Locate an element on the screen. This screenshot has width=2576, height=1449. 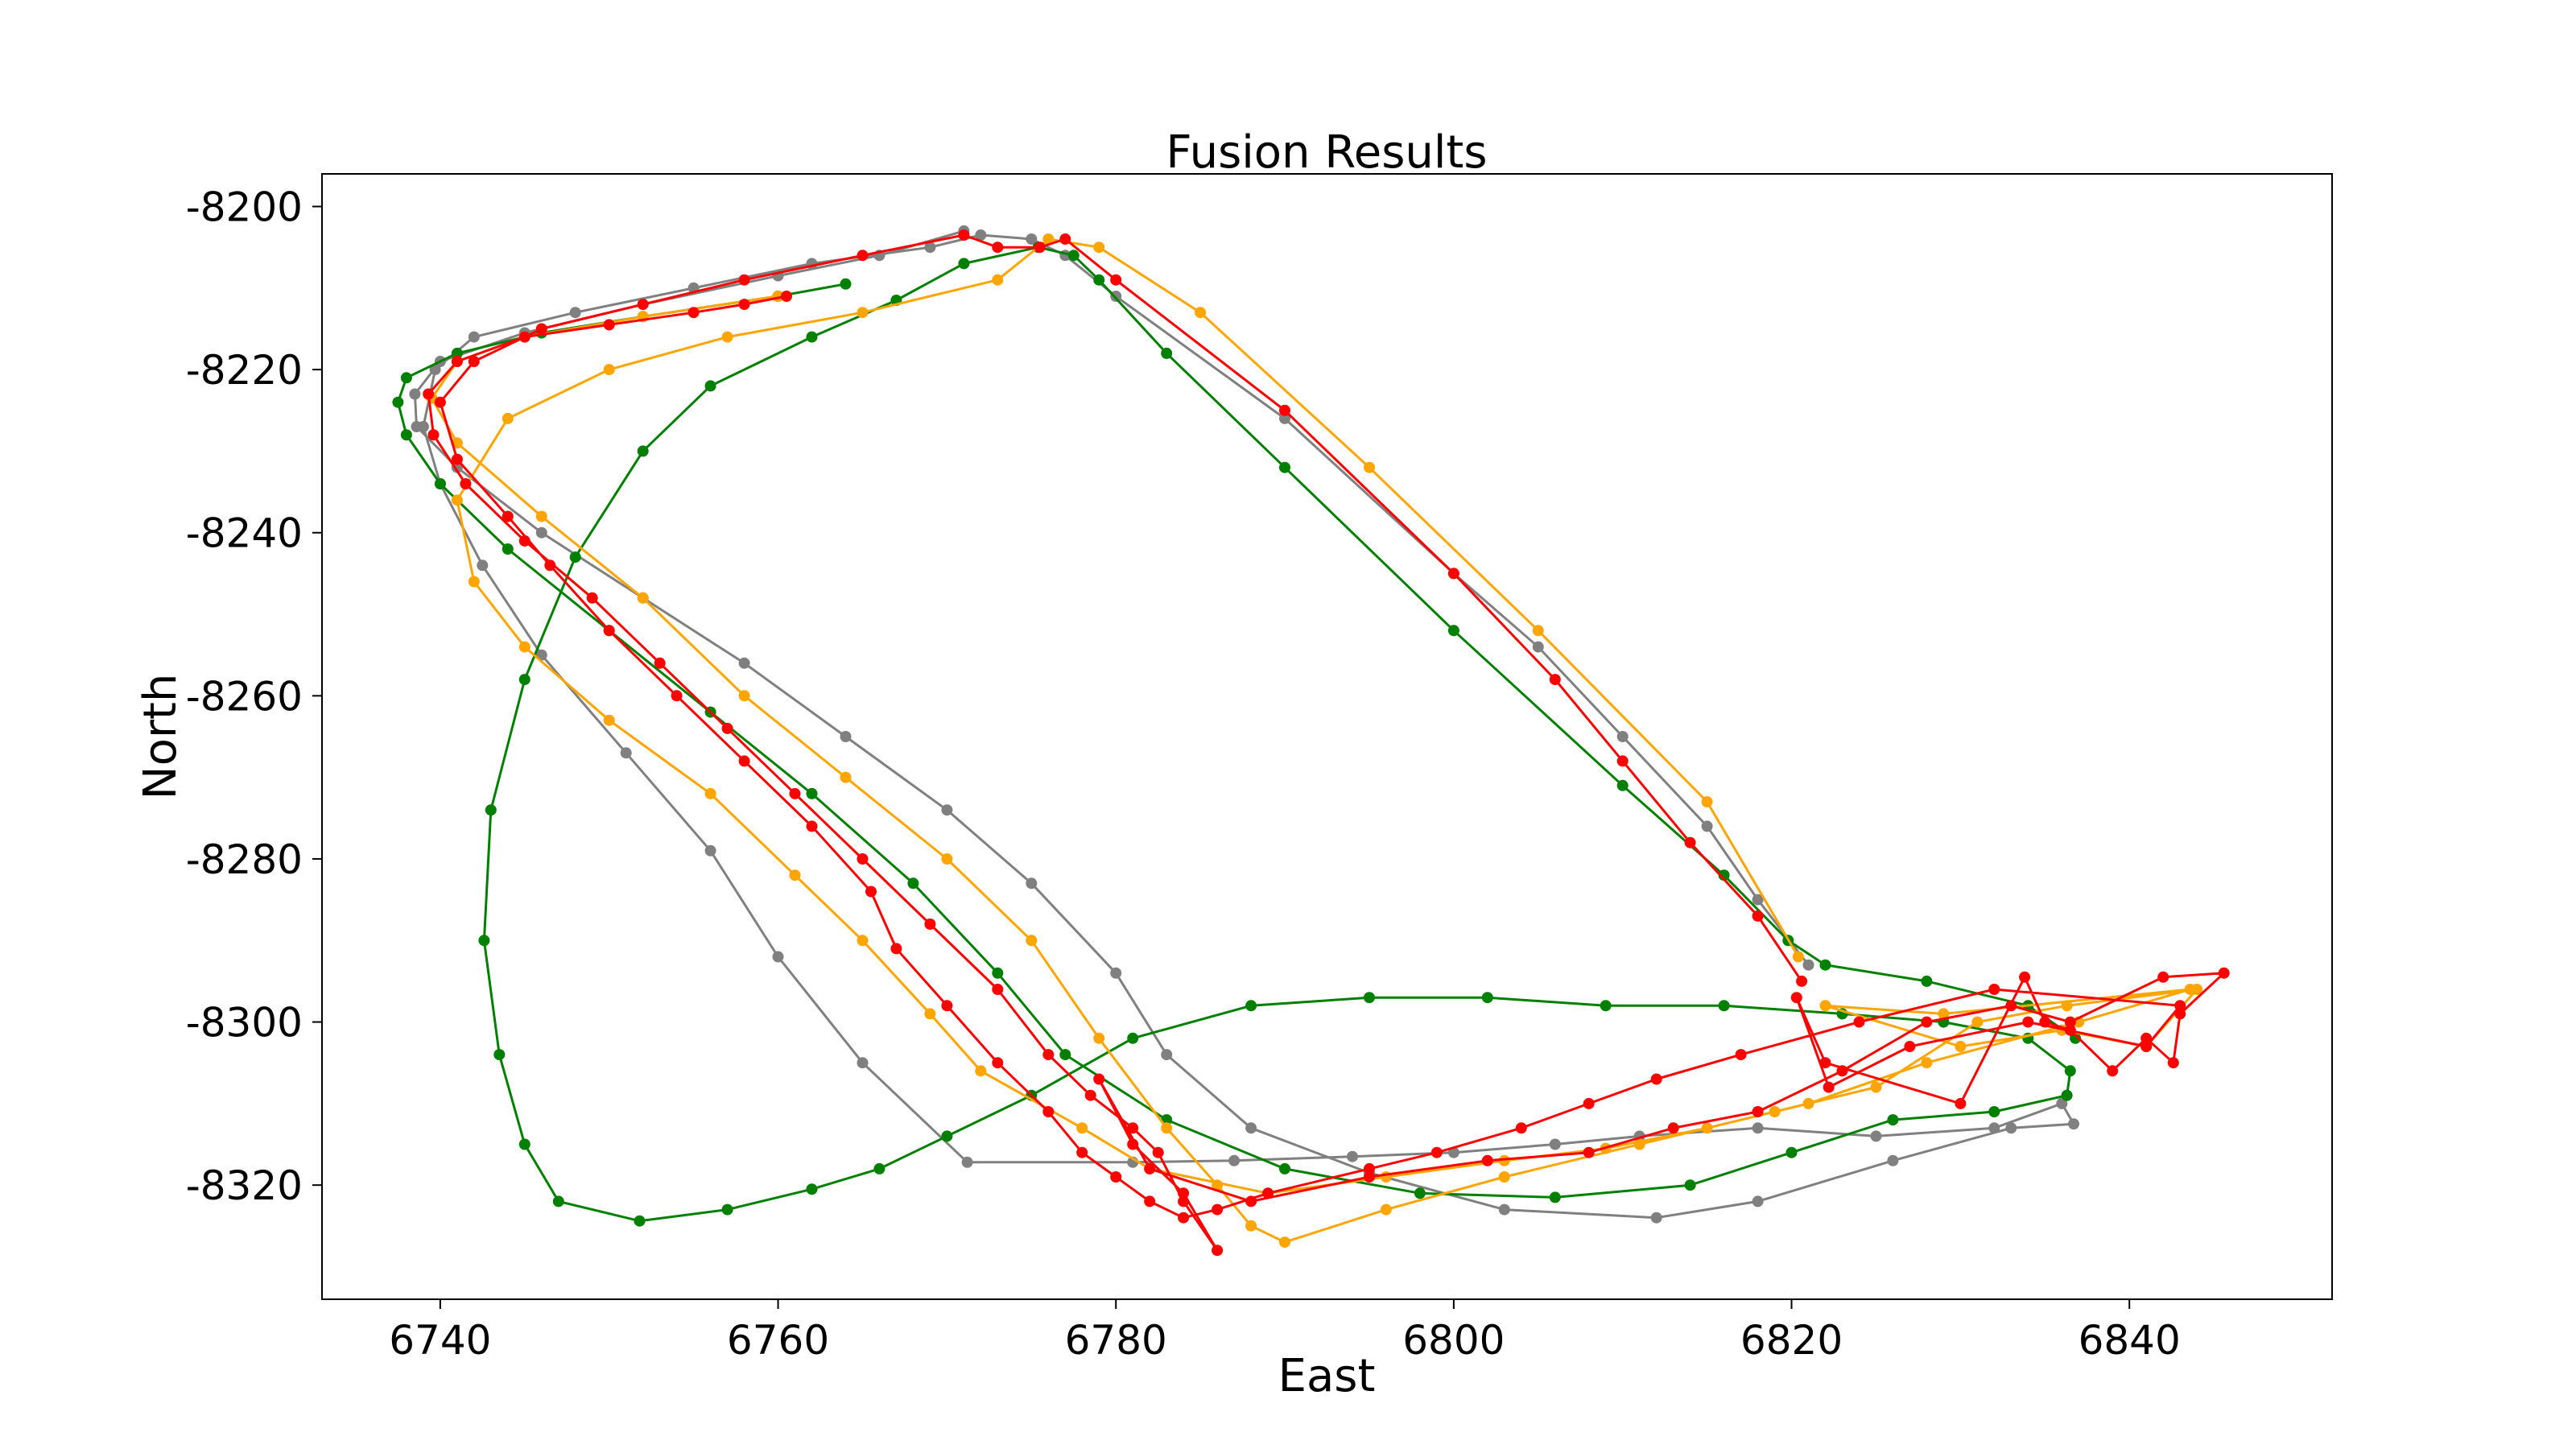
x-axis-label: East is located at coordinates (1327, 1376).